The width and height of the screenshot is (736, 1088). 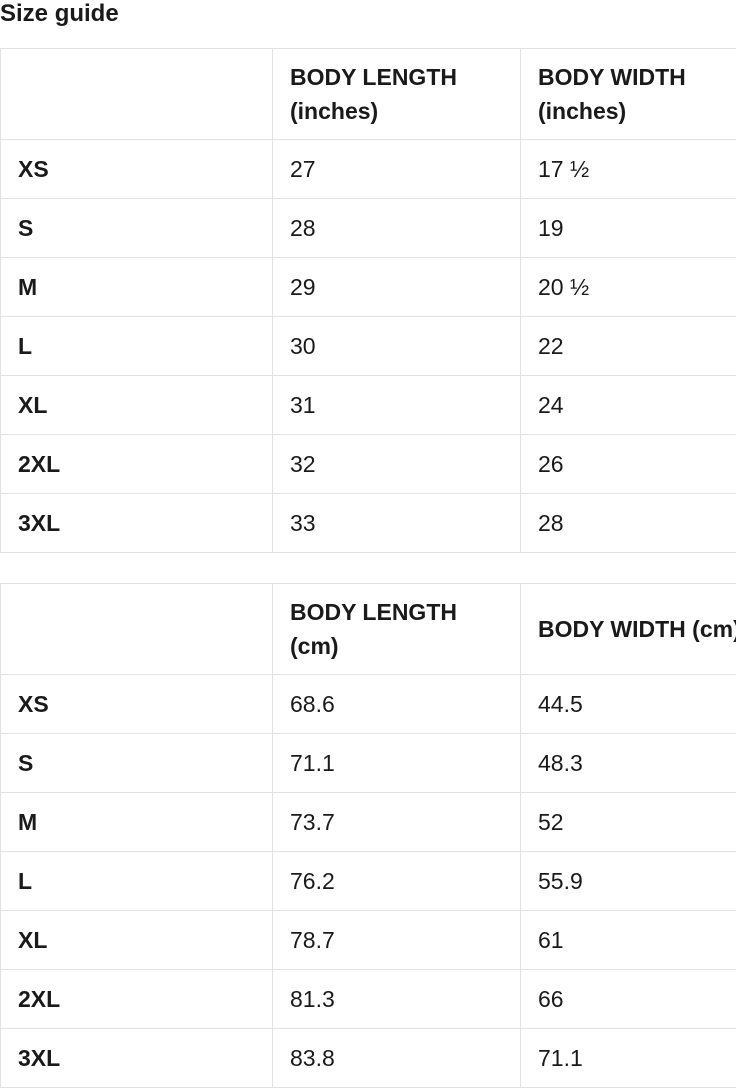 What do you see at coordinates (397, 704) in the screenshot?
I see `body-length-cell: 68.6` at bounding box center [397, 704].